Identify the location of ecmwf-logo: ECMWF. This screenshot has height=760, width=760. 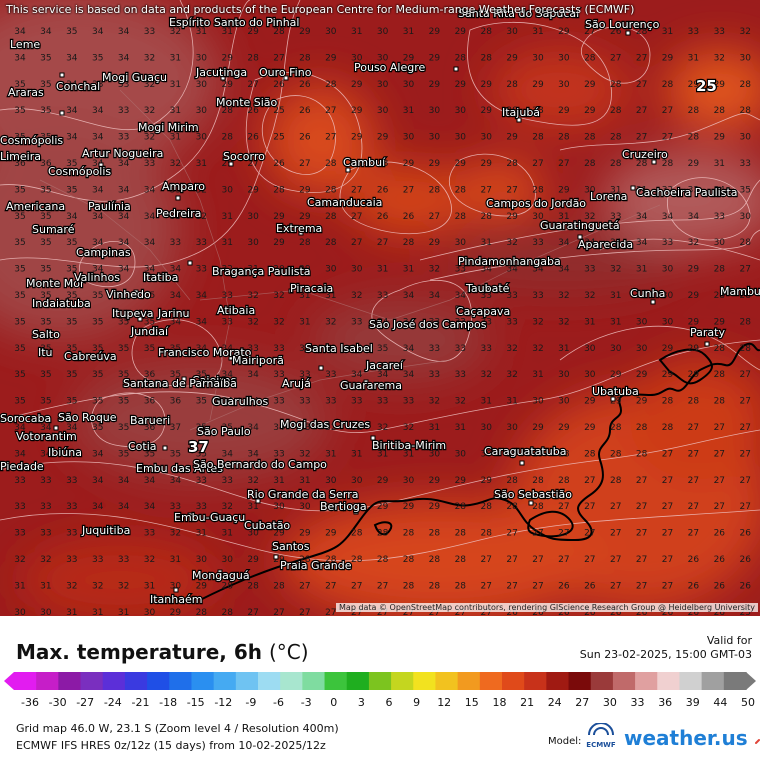
(601, 735).